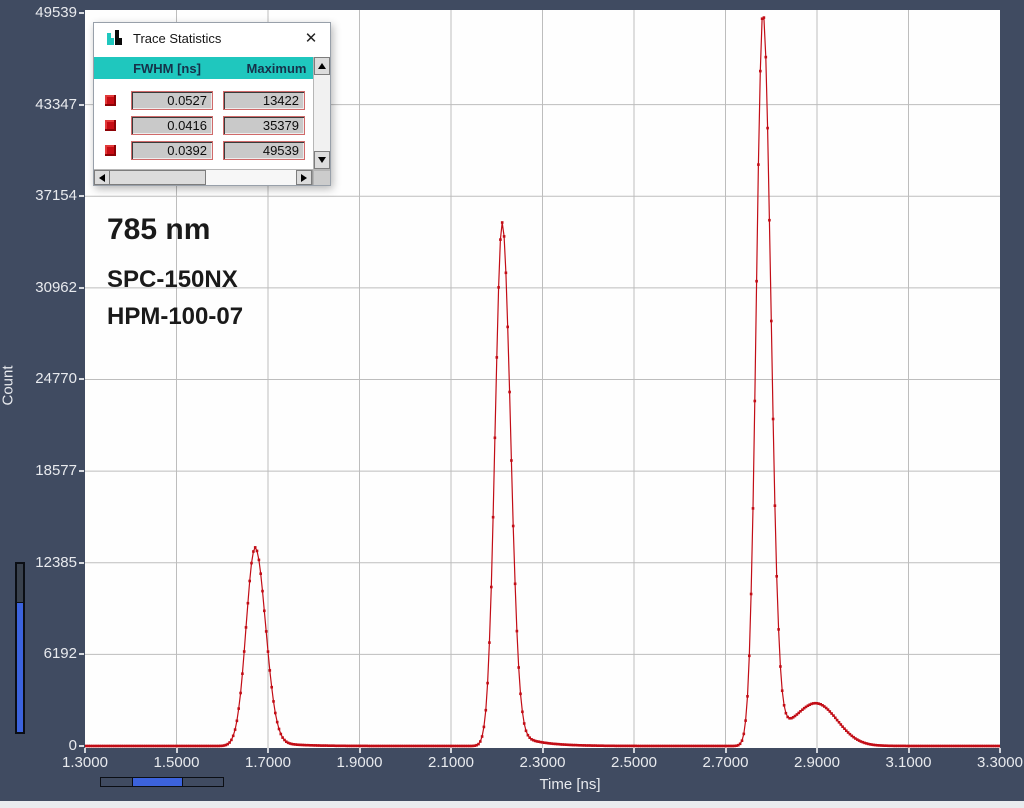  What do you see at coordinates (451, 762) in the screenshot?
I see `x-tick-label: 2.1000` at bounding box center [451, 762].